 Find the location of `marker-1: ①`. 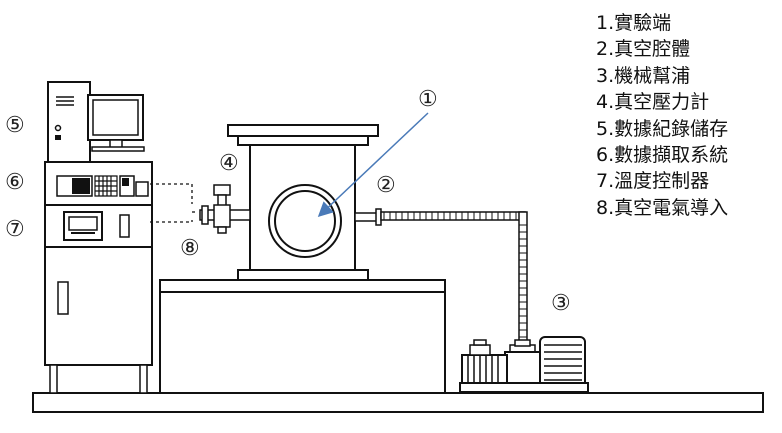

marker-1: ① is located at coordinates (428, 99).